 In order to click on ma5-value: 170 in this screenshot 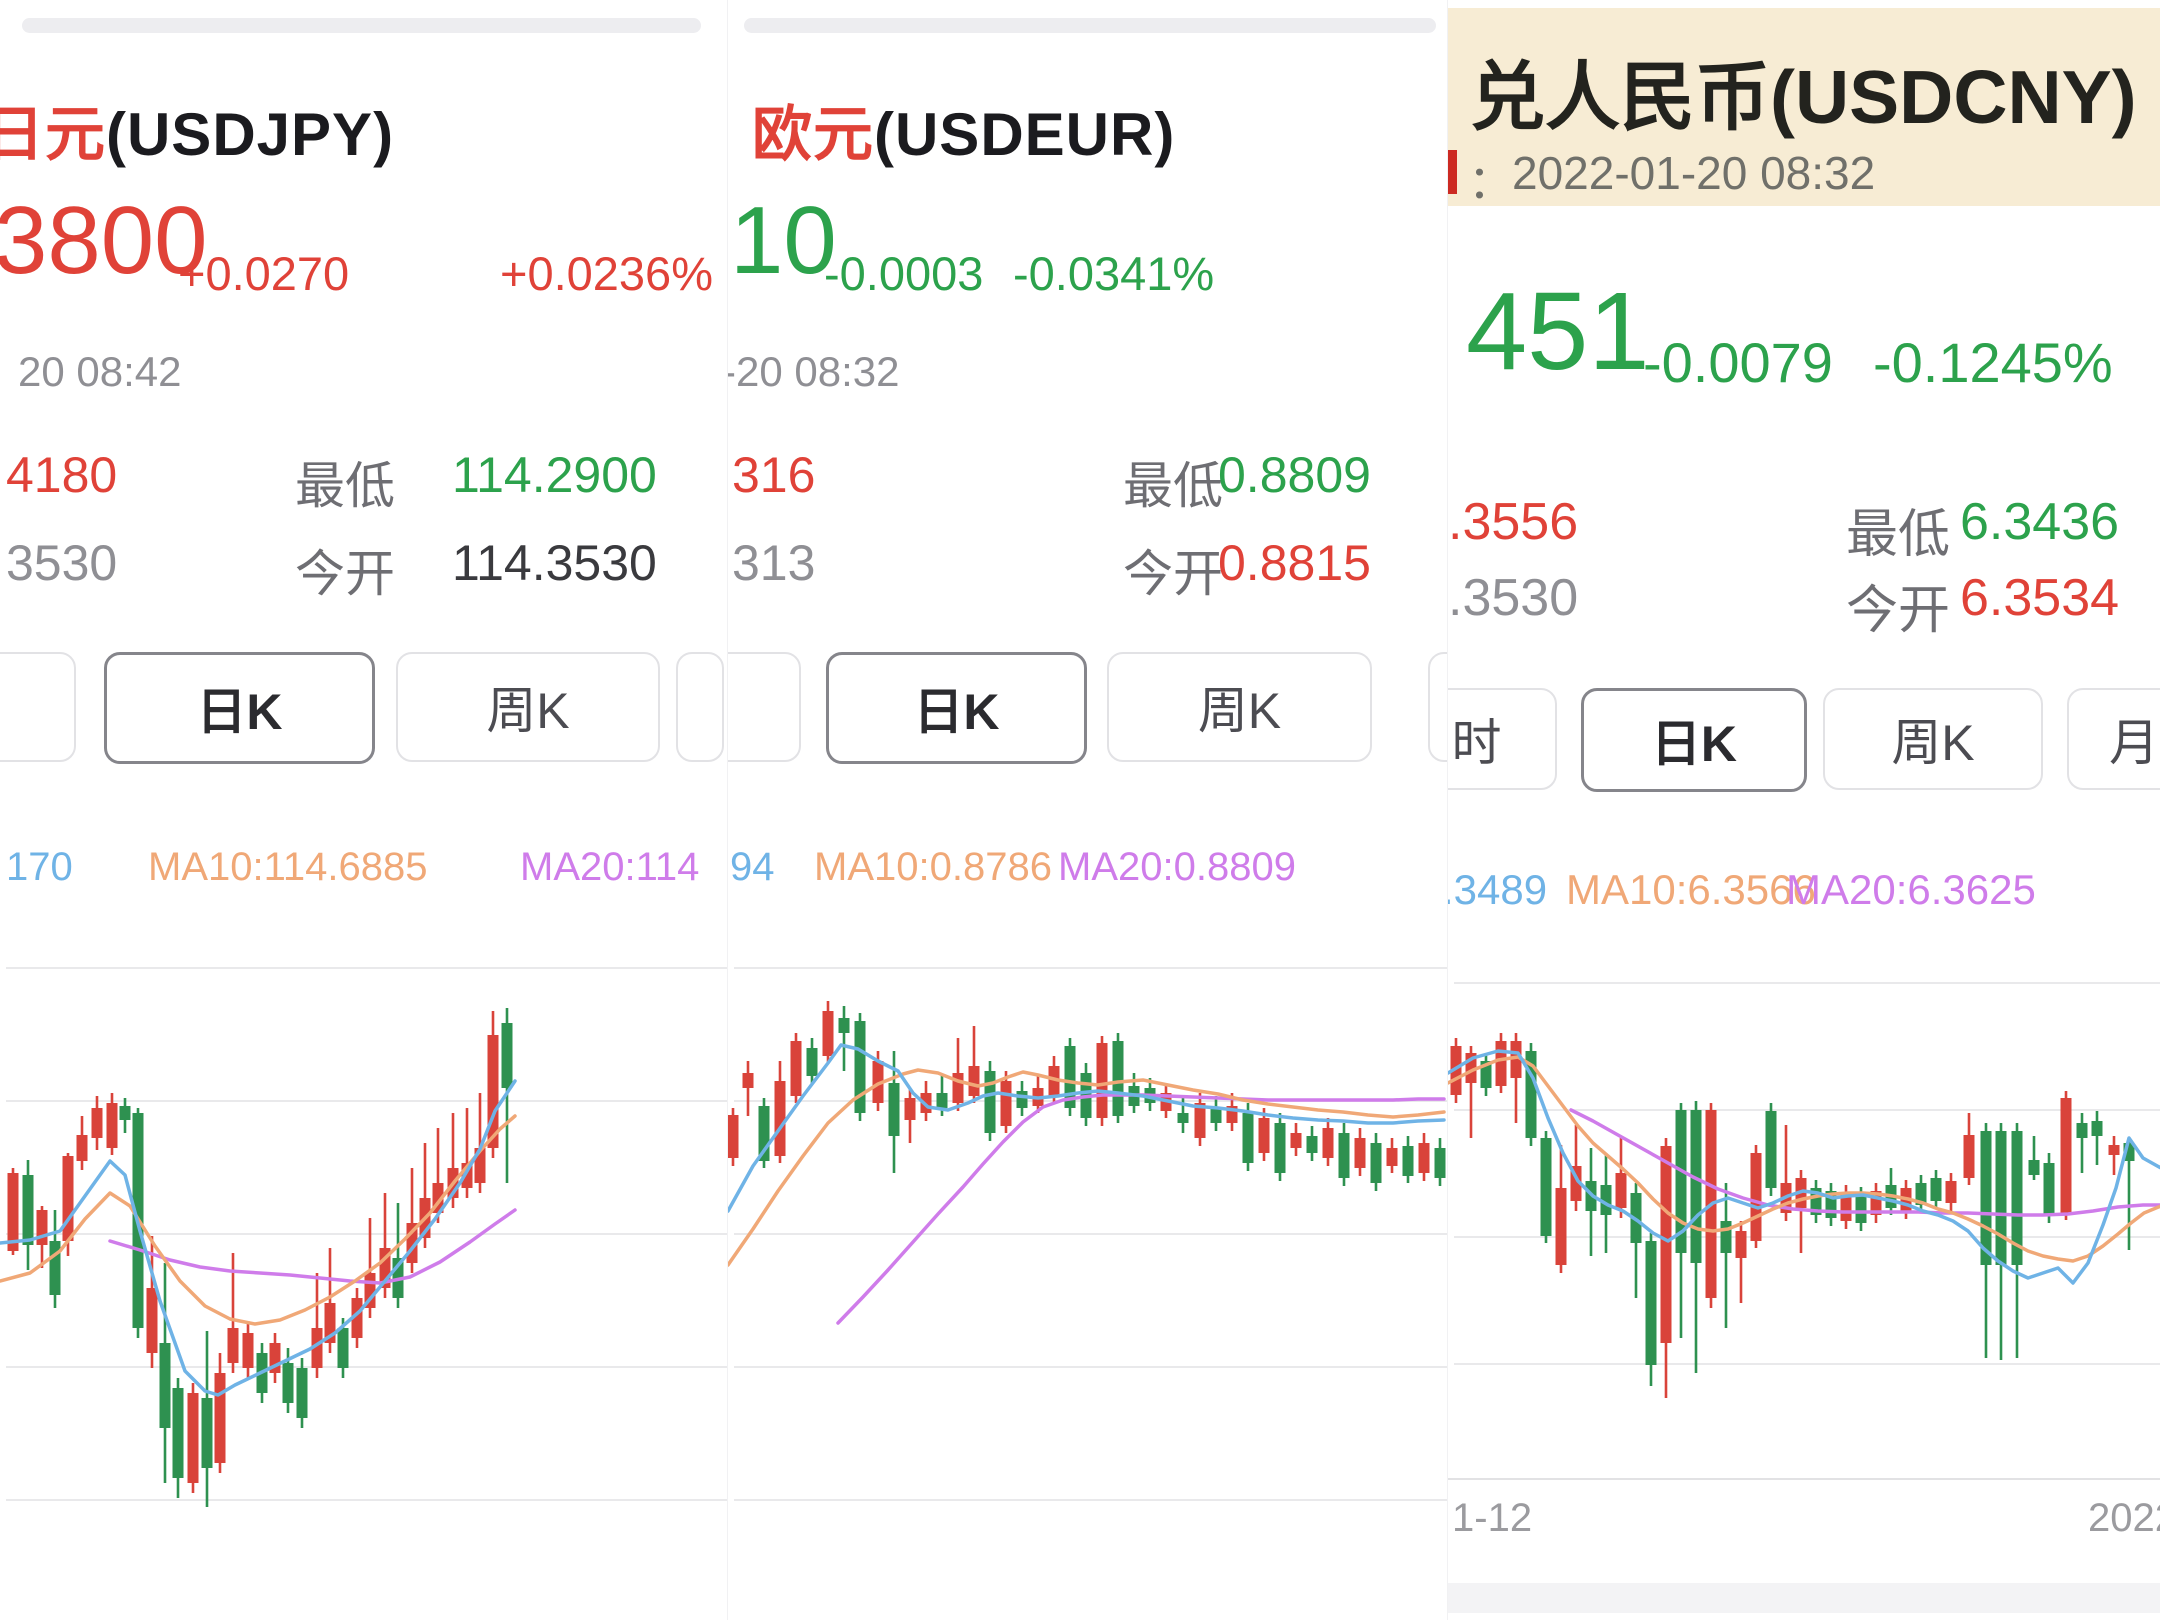, I will do `click(39, 867)`.